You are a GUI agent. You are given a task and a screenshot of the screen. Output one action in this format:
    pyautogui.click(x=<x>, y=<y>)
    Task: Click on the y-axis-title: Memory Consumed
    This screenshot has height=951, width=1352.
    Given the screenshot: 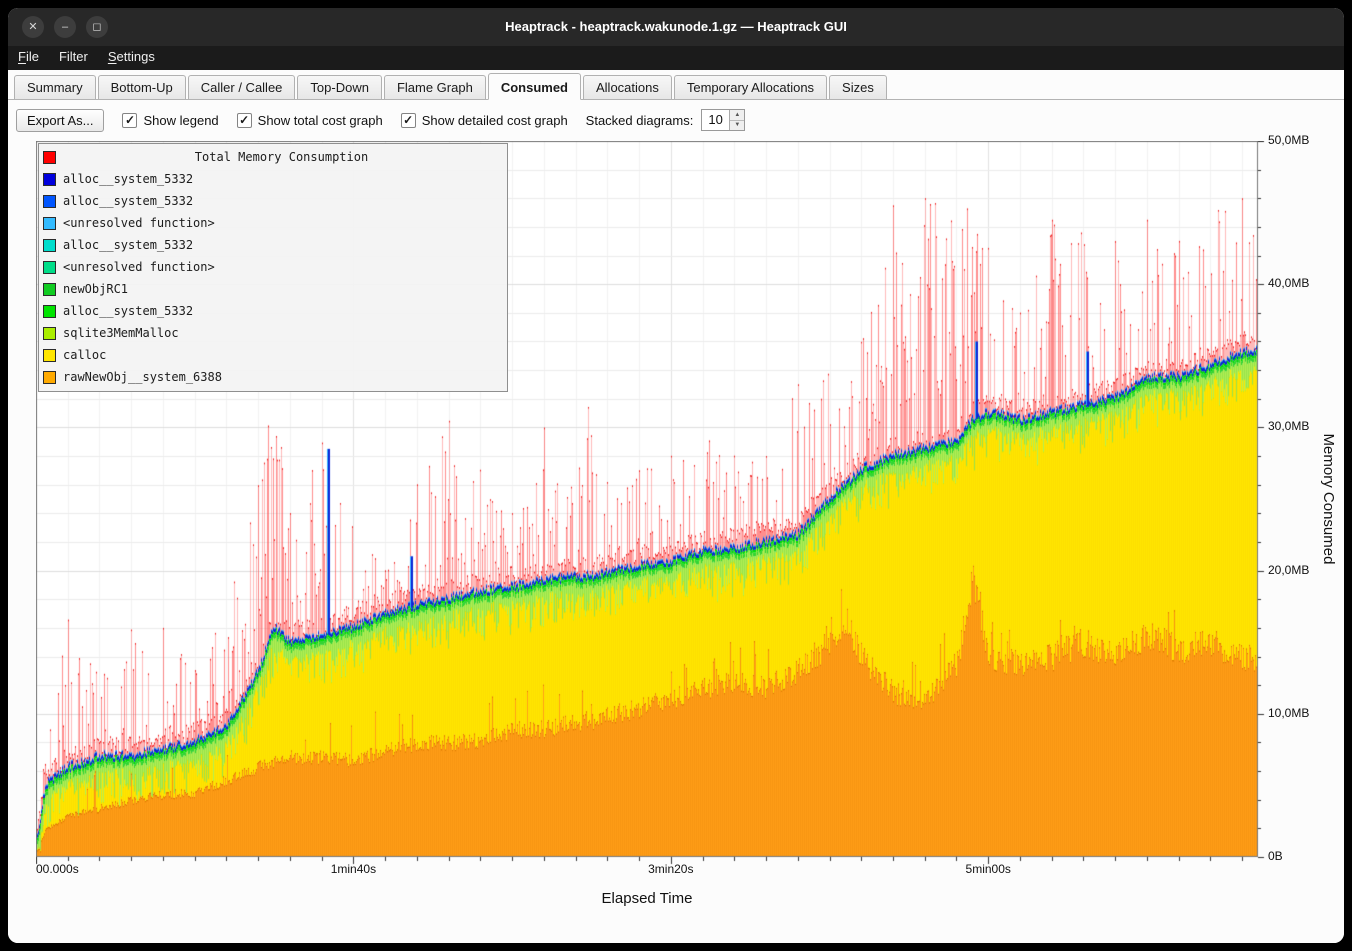 What is the action you would take?
    pyautogui.click(x=1328, y=499)
    